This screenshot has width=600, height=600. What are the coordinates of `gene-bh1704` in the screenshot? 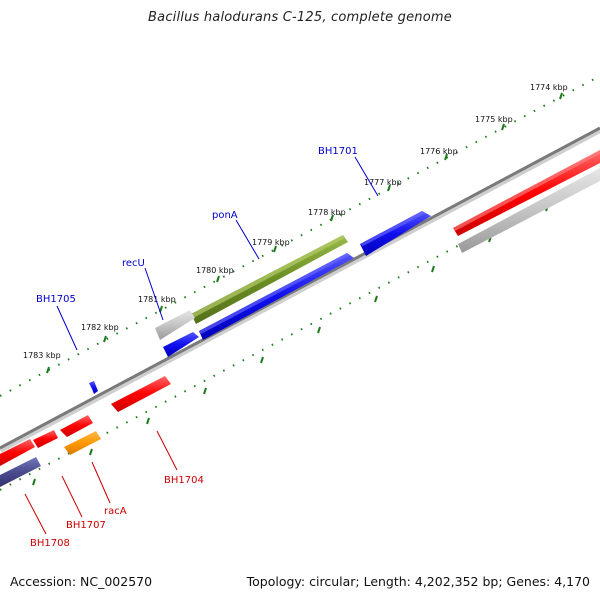 It's located at (141, 394).